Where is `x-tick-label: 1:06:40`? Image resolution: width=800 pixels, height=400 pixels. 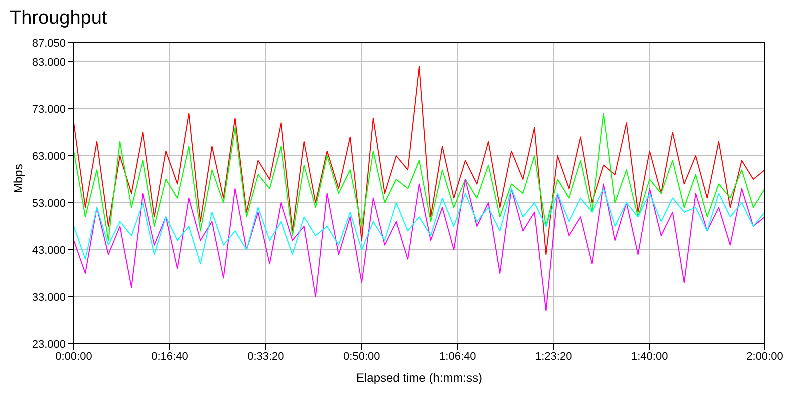 x-tick-label: 1:06:40 is located at coordinates (458, 356).